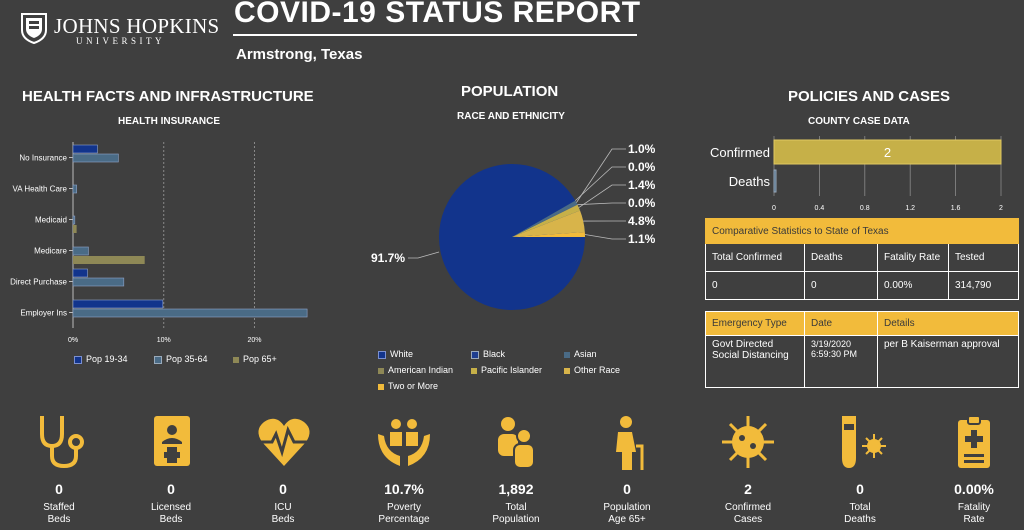 The height and width of the screenshot is (530, 1024). I want to click on pie-label: 4.8%, so click(642, 221).